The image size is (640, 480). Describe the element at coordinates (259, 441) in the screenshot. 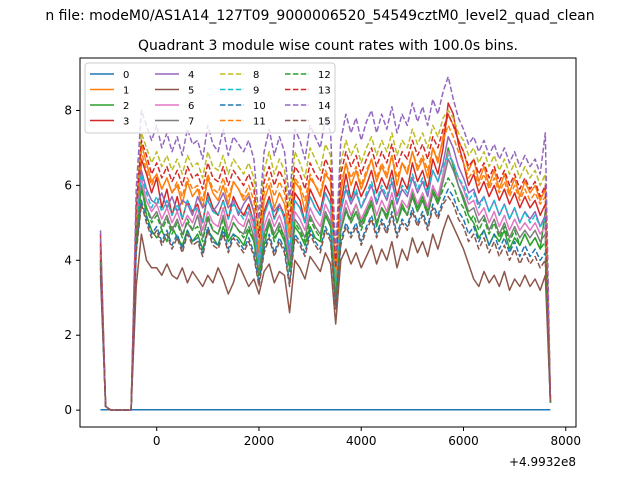

I see `x-tick-label: 2000` at that location.